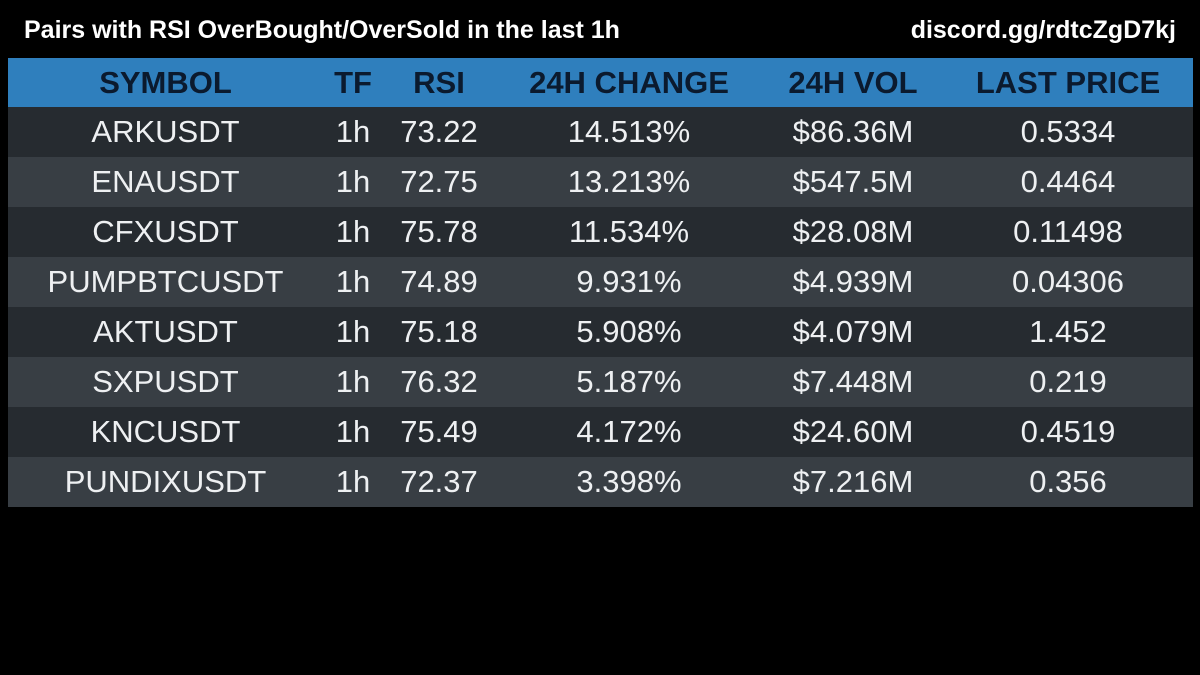 Image resolution: width=1200 pixels, height=675 pixels. I want to click on cell-rsi: 75.18, so click(439, 331).